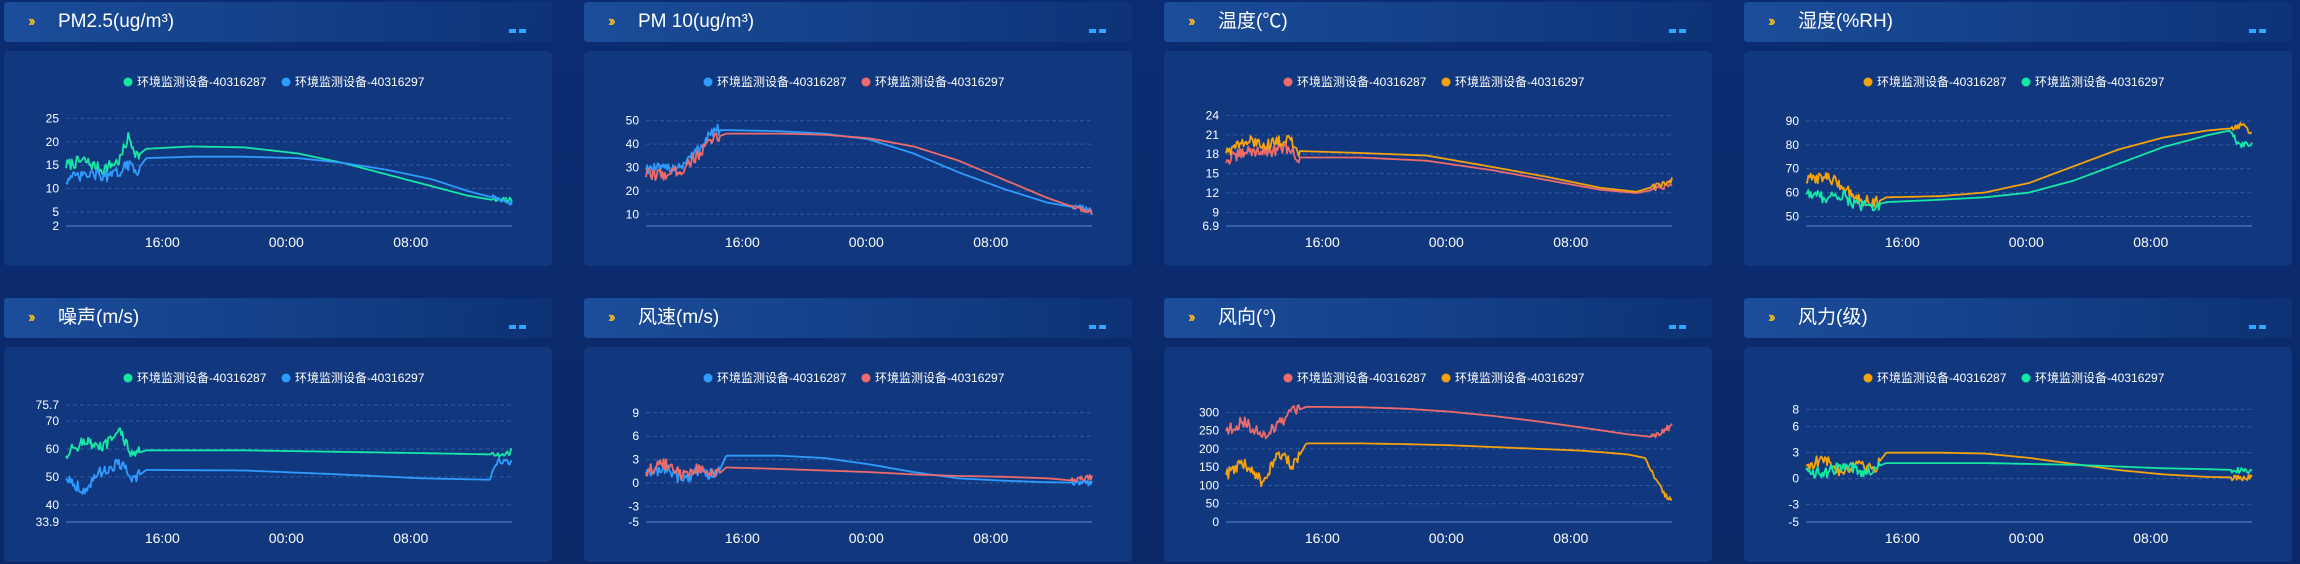  What do you see at coordinates (116, 21) in the screenshot?
I see `panel-title: PM2.5(ug/m³)` at bounding box center [116, 21].